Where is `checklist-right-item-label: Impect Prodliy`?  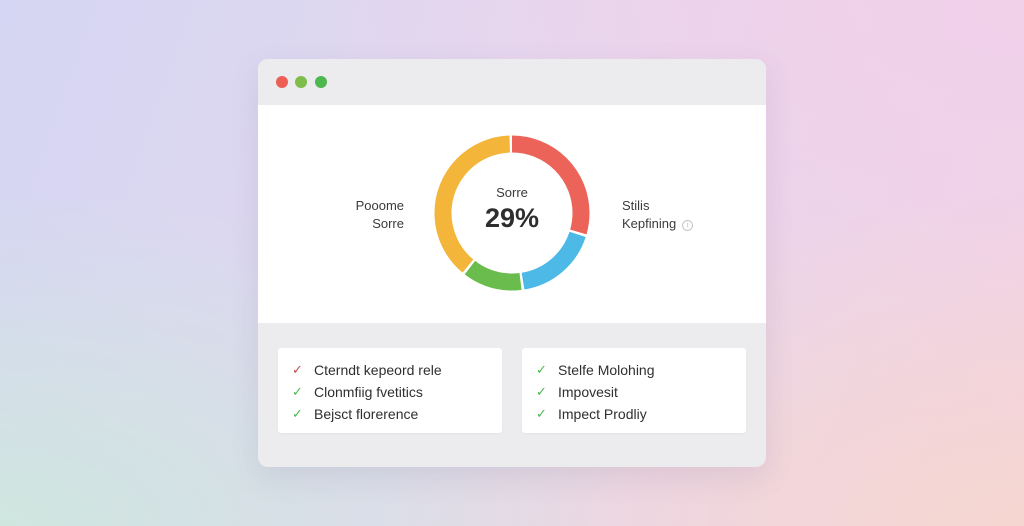
checklist-right-item-label: Impect Prodliy is located at coordinates (602, 414).